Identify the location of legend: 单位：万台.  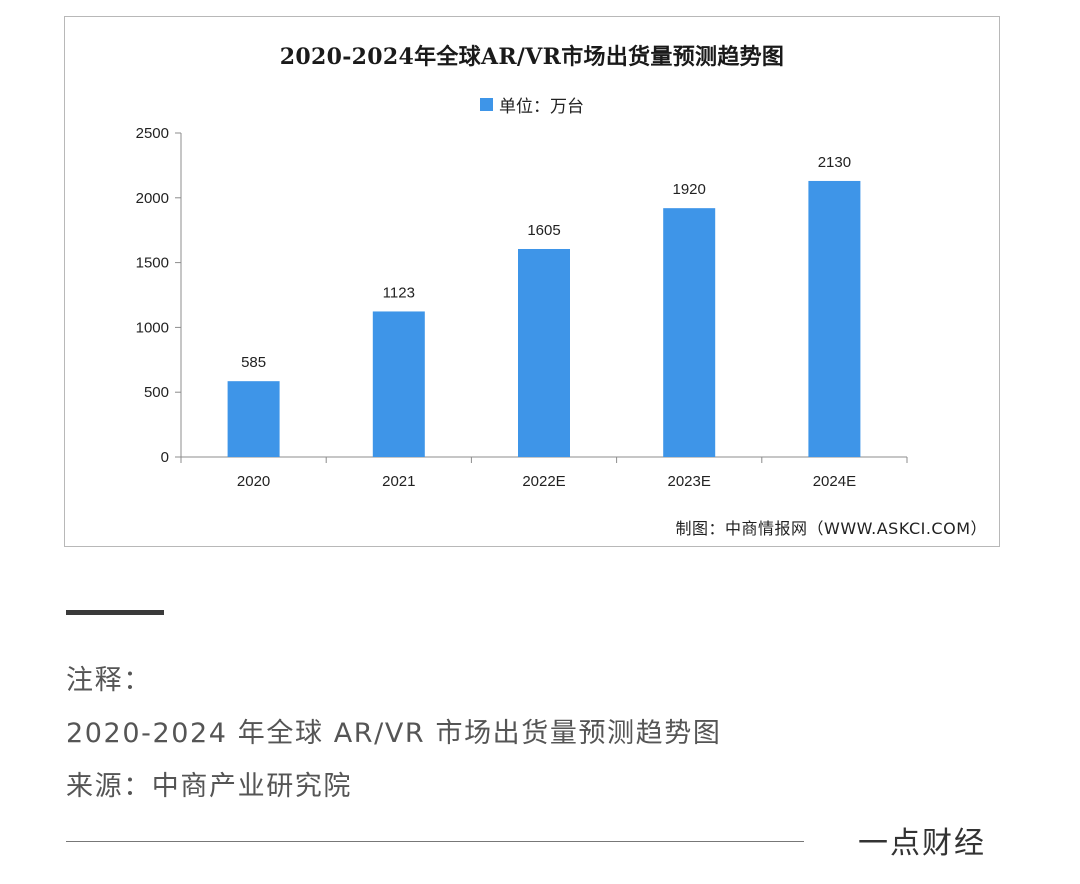
(532, 104).